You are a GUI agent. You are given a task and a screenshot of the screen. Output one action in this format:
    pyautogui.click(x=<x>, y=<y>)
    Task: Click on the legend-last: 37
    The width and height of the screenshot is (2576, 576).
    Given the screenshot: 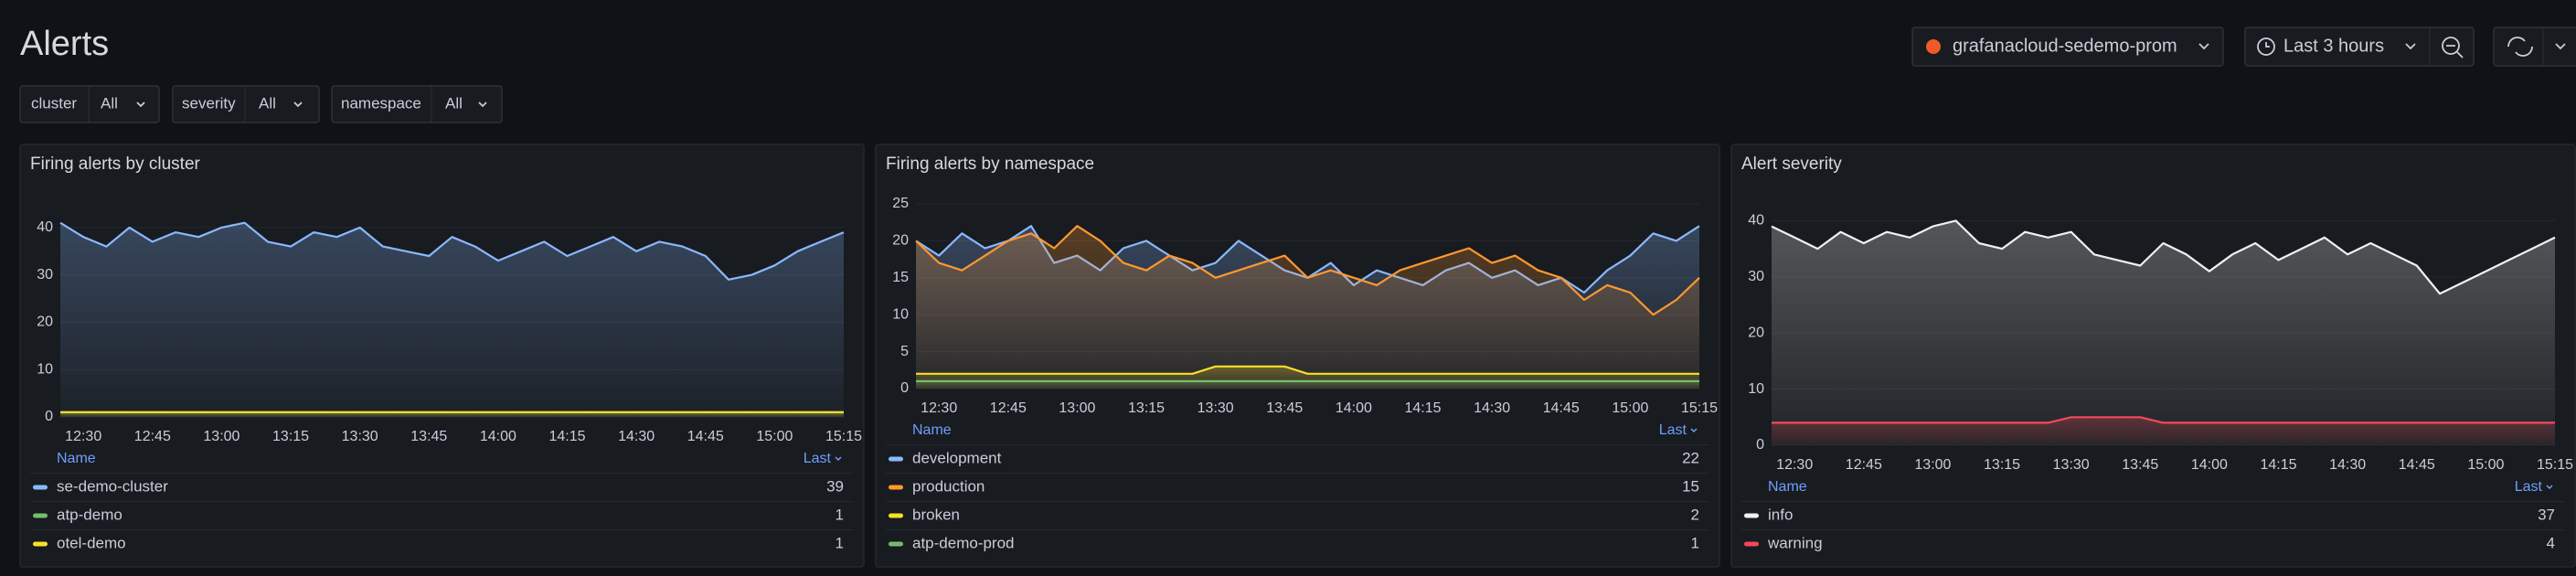 What is the action you would take?
    pyautogui.click(x=2546, y=514)
    